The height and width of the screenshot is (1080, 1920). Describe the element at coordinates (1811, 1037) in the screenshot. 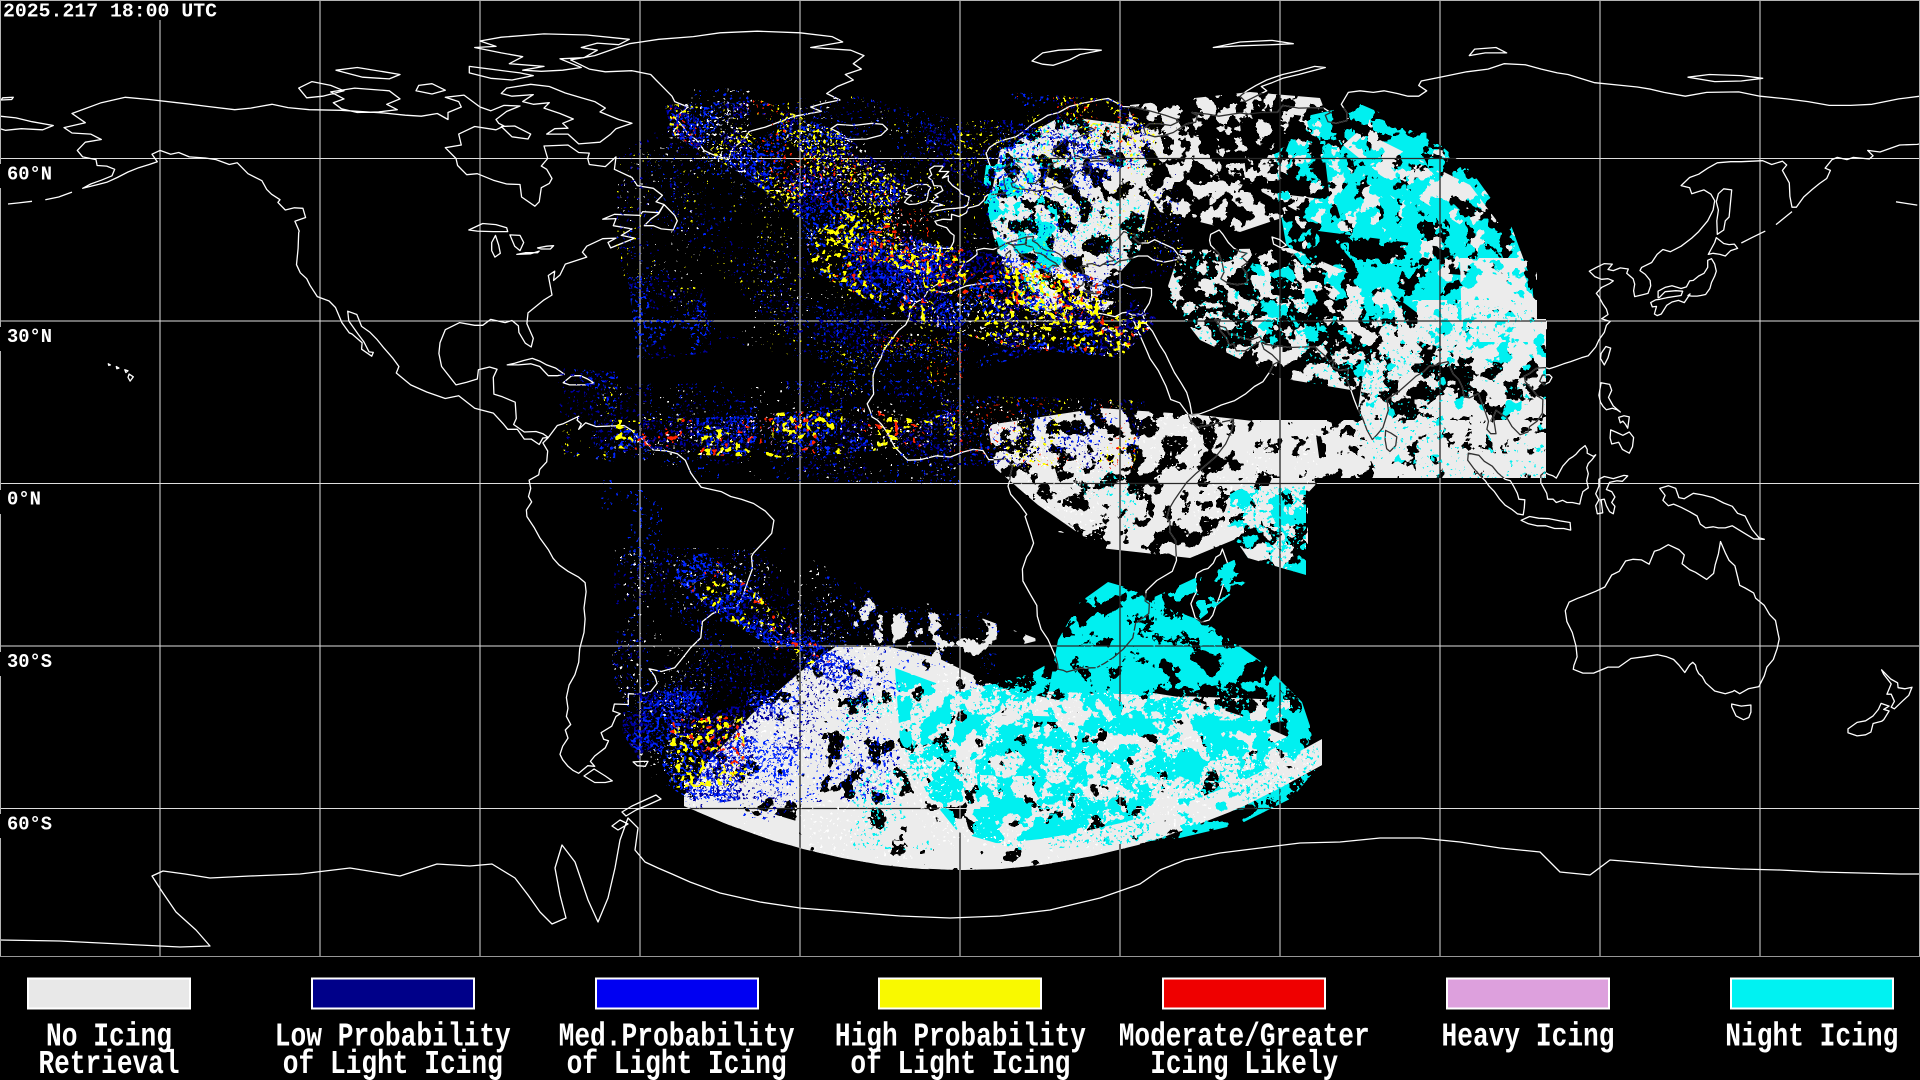

I see `svg-text: Night Icing` at that location.